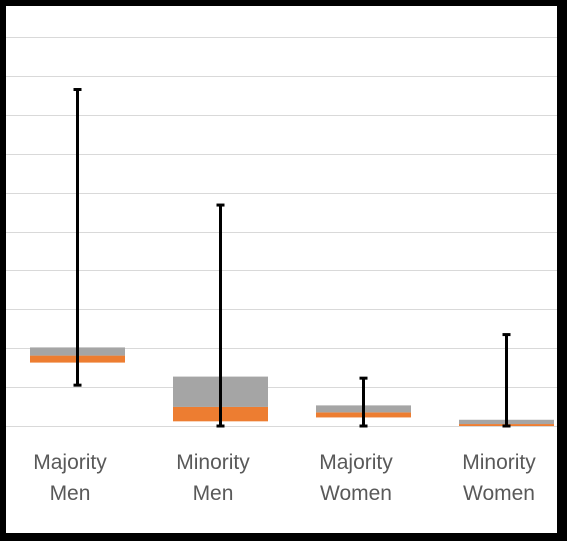 The image size is (567, 541). I want to click on category-label-minority-men-line2: Men, so click(213, 493).